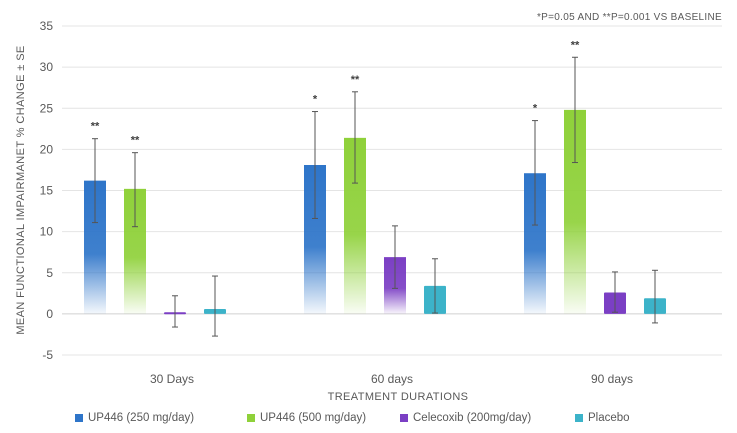 This screenshot has width=737, height=433. Describe the element at coordinates (398, 397) in the screenshot. I see `x-axis-title: TREATMENT DURATIONS` at that location.